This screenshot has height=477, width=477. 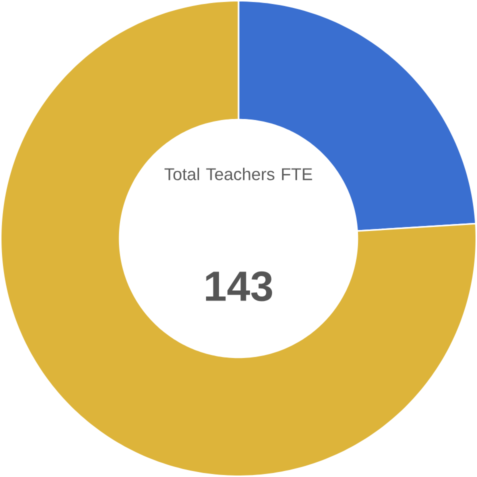 I want to click on text: 143, so click(x=239, y=286).